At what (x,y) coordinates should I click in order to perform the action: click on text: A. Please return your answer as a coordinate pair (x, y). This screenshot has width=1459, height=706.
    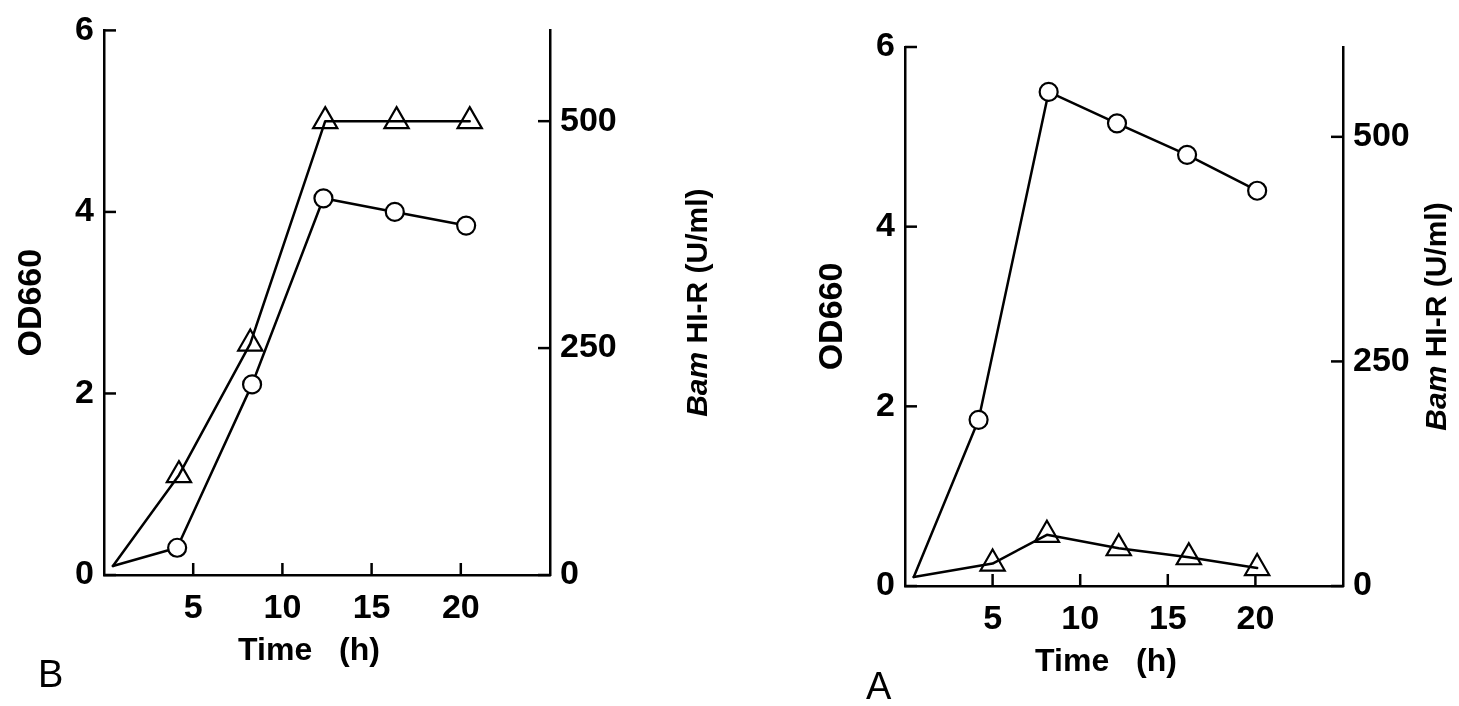
    Looking at the image, I should click on (879, 685).